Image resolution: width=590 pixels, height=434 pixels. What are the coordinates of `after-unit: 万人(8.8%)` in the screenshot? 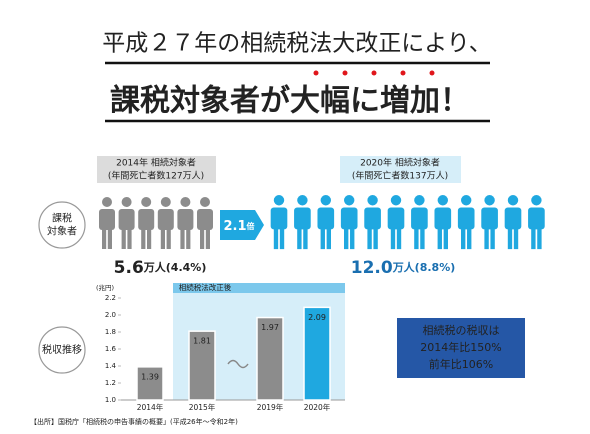 It's located at (424, 267).